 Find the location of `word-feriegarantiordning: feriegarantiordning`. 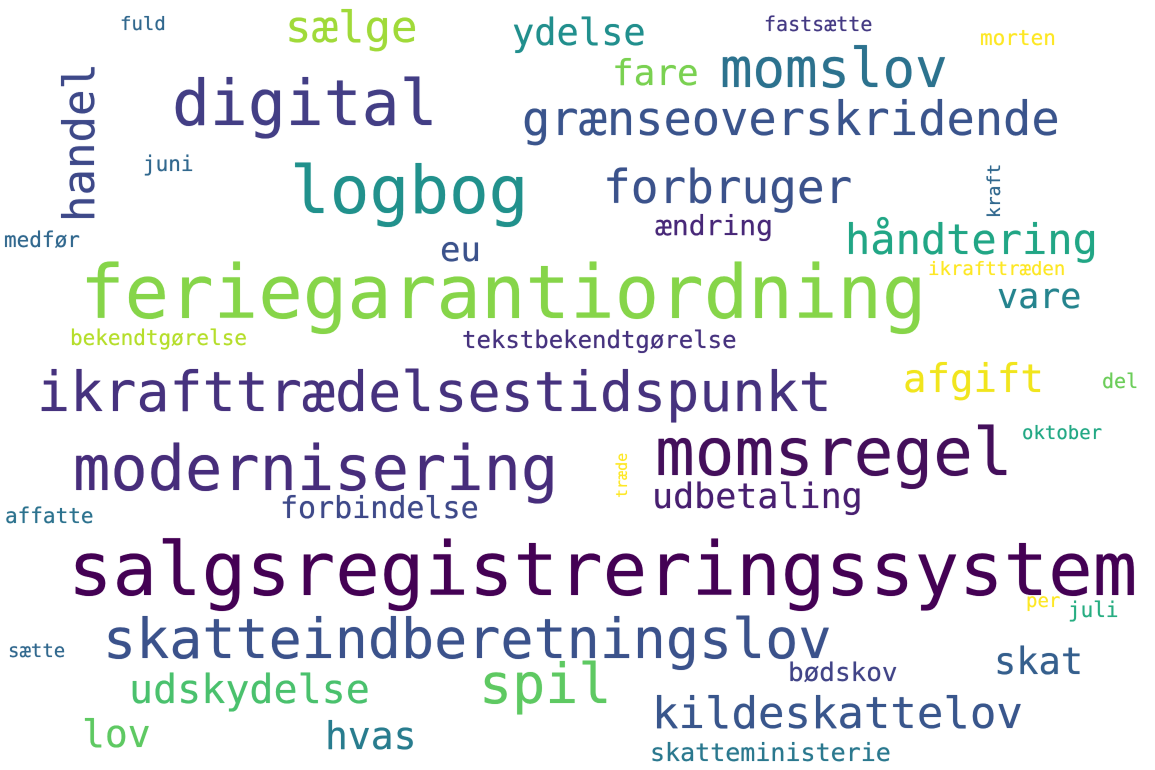

word-feriegarantiordning: feriegarantiordning is located at coordinates (503, 293).